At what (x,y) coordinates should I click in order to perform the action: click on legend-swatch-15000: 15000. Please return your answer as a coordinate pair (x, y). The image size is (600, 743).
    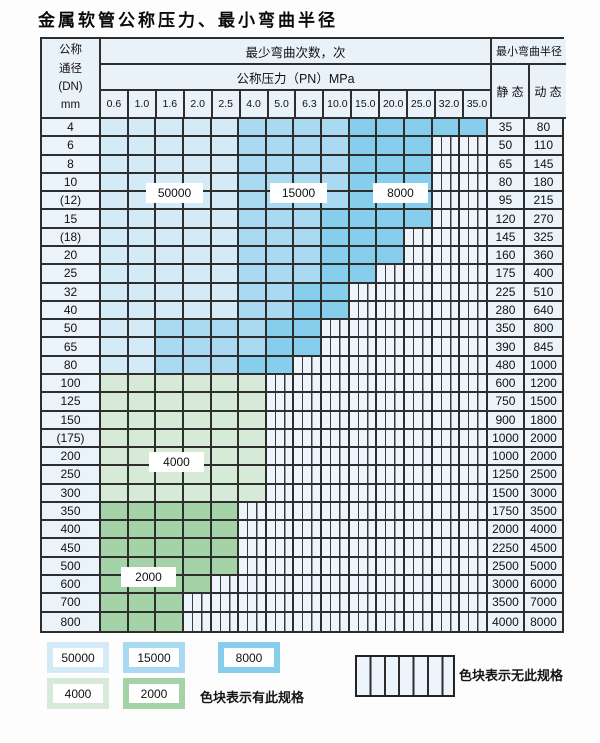
    Looking at the image, I should click on (154, 657).